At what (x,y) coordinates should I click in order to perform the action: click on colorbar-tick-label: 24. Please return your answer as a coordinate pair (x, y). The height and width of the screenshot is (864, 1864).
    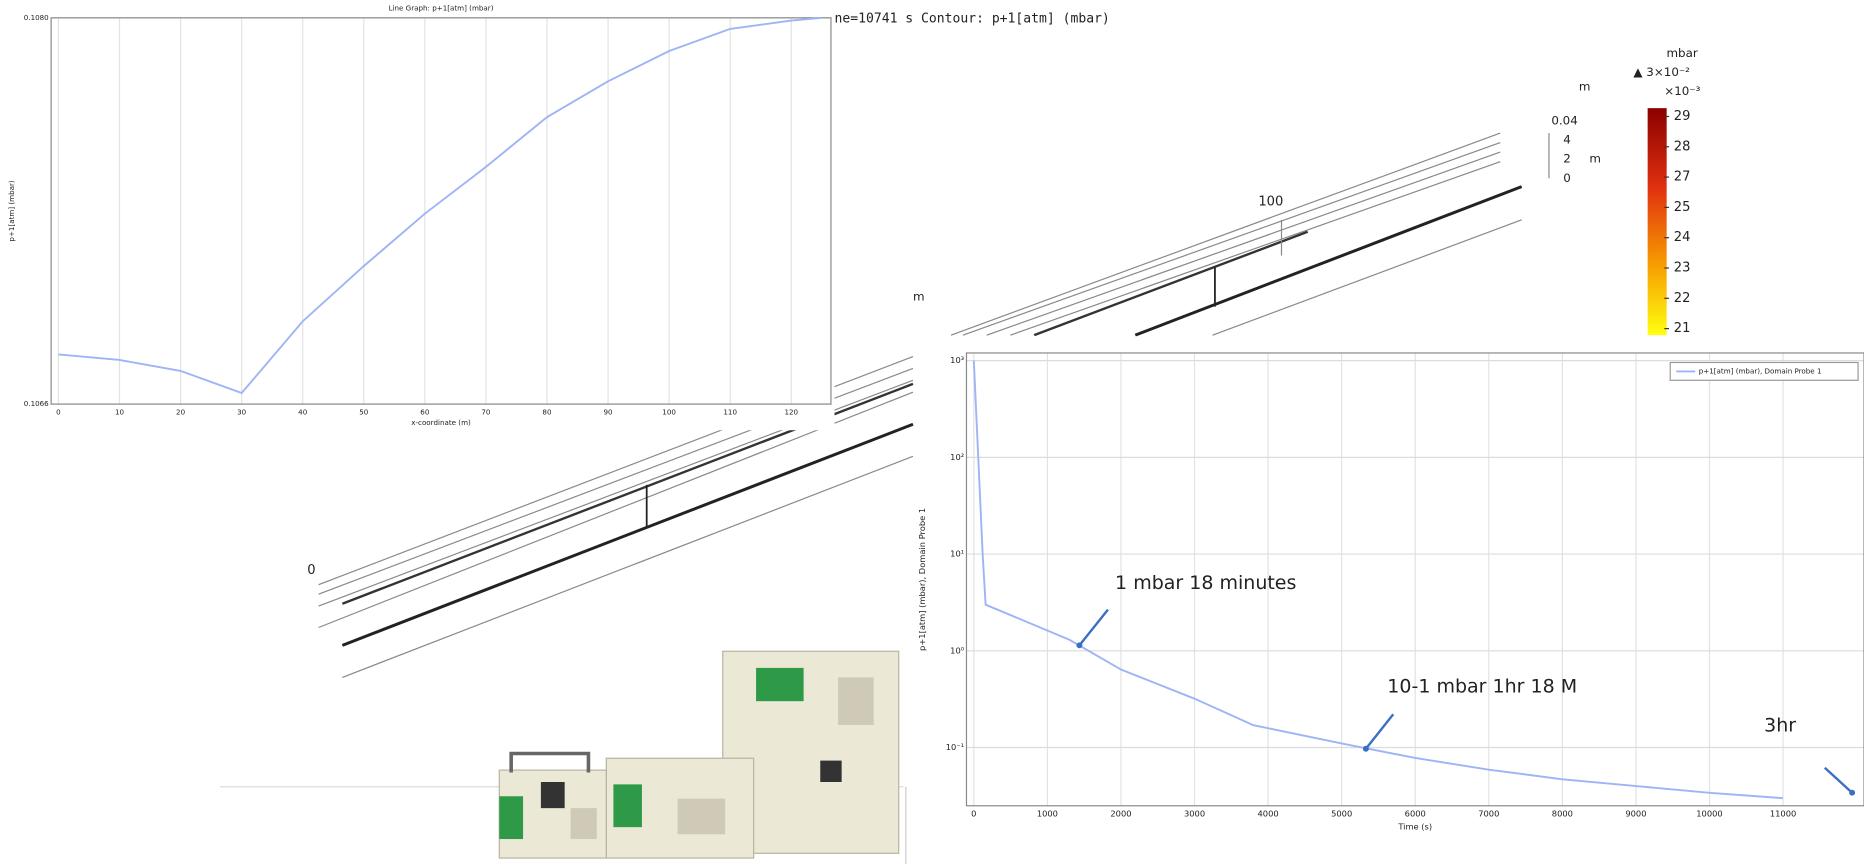
    Looking at the image, I should click on (1682, 237).